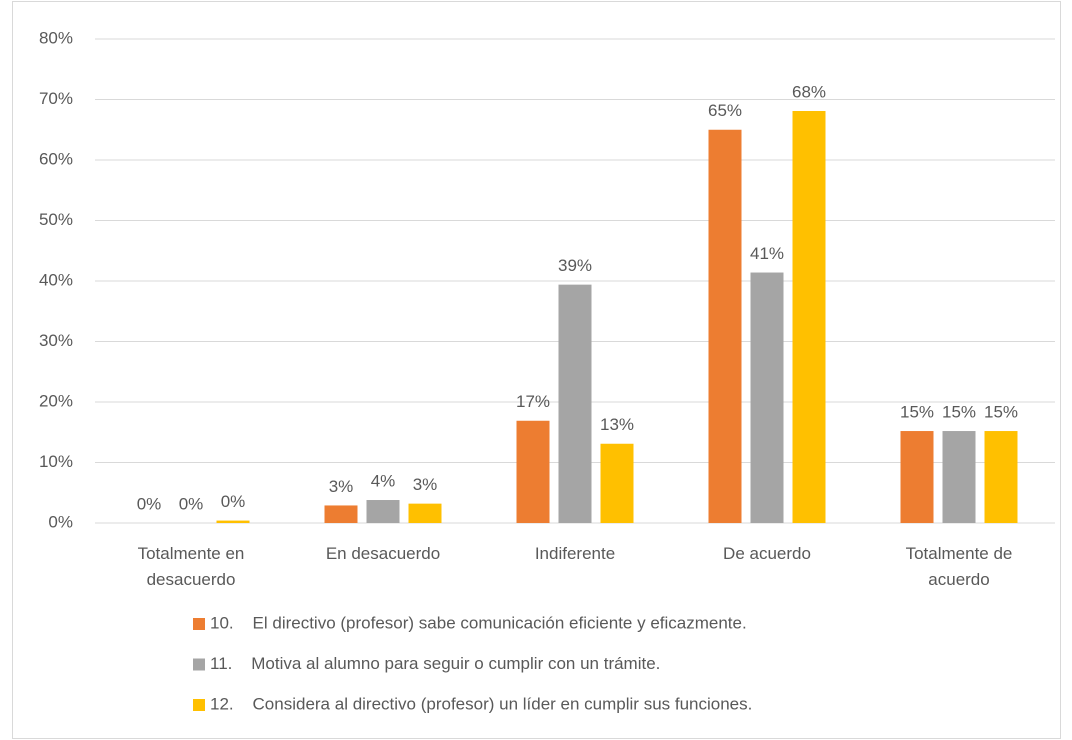 Image resolution: width=1072 pixels, height=740 pixels. I want to click on data-label: 13%, so click(617, 424).